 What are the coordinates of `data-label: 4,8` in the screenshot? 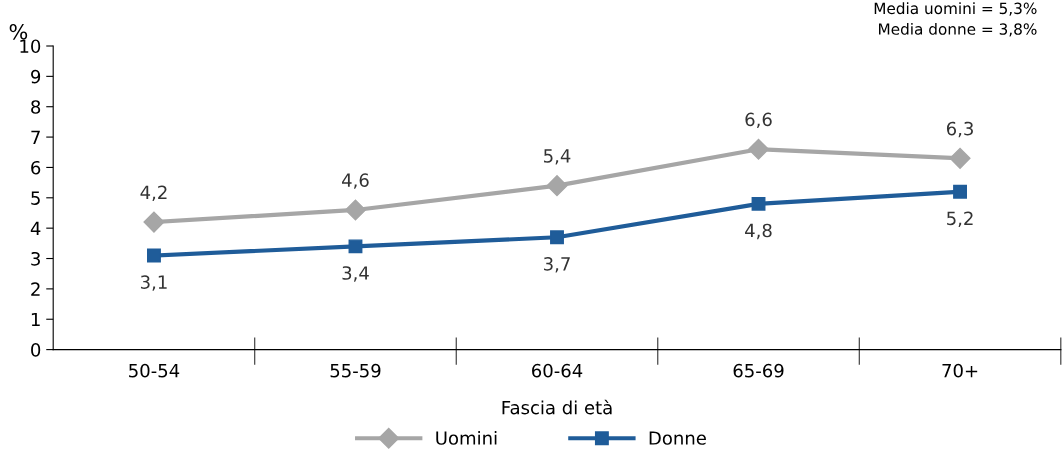 It's located at (758, 231).